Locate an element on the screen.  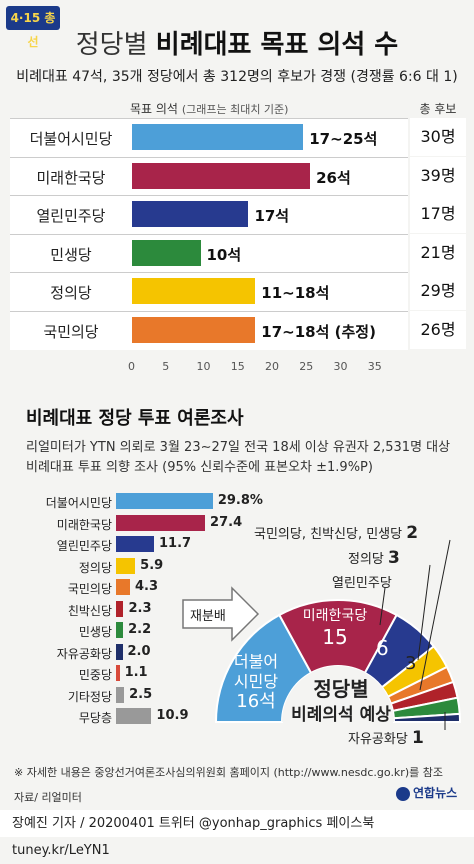
poll-party-label: 열린민주당 is located at coordinates (84, 546).